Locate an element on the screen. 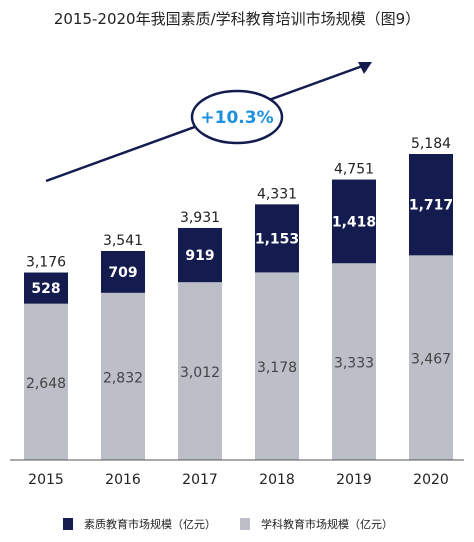 The width and height of the screenshot is (474, 542). total-label-2015: 3,176 is located at coordinates (46, 263).